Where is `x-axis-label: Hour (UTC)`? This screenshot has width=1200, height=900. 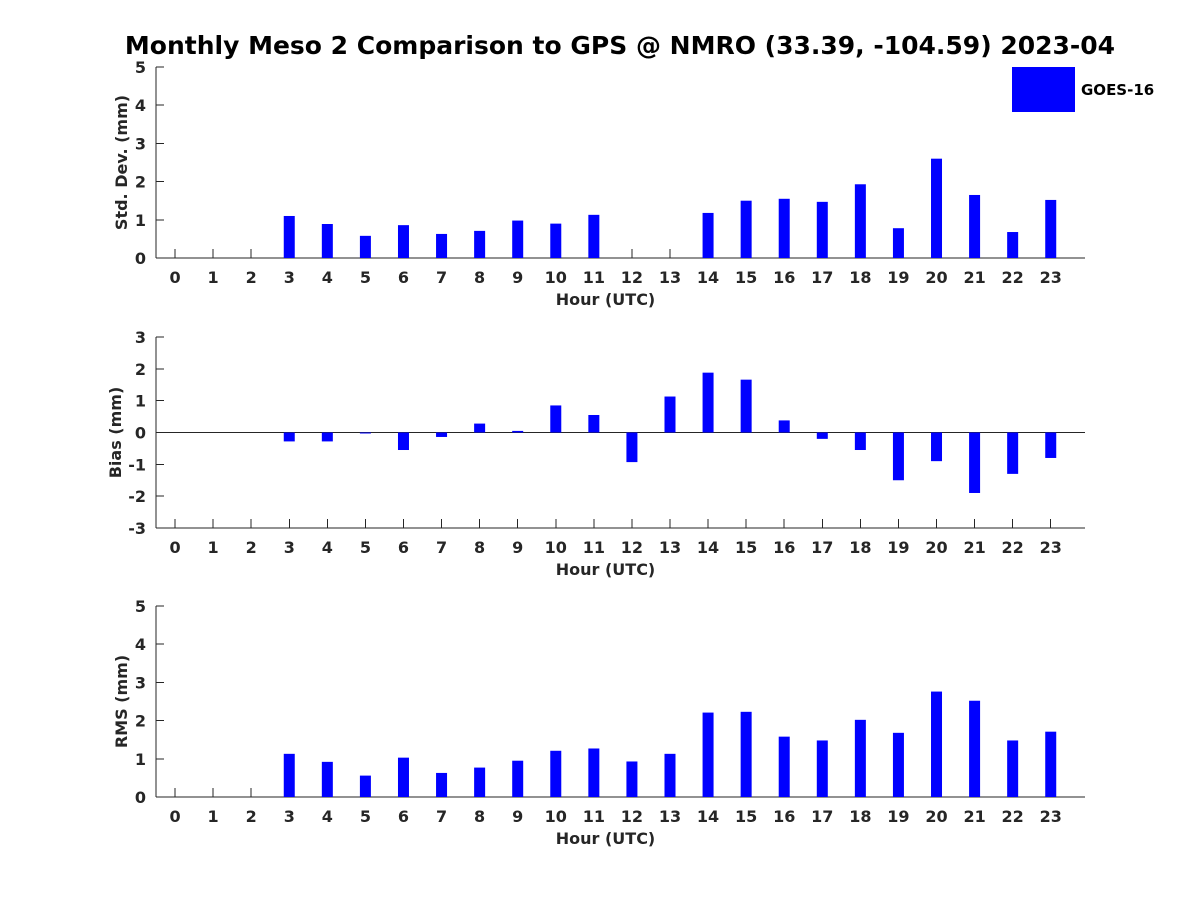 x-axis-label: Hour (UTC) is located at coordinates (606, 838).